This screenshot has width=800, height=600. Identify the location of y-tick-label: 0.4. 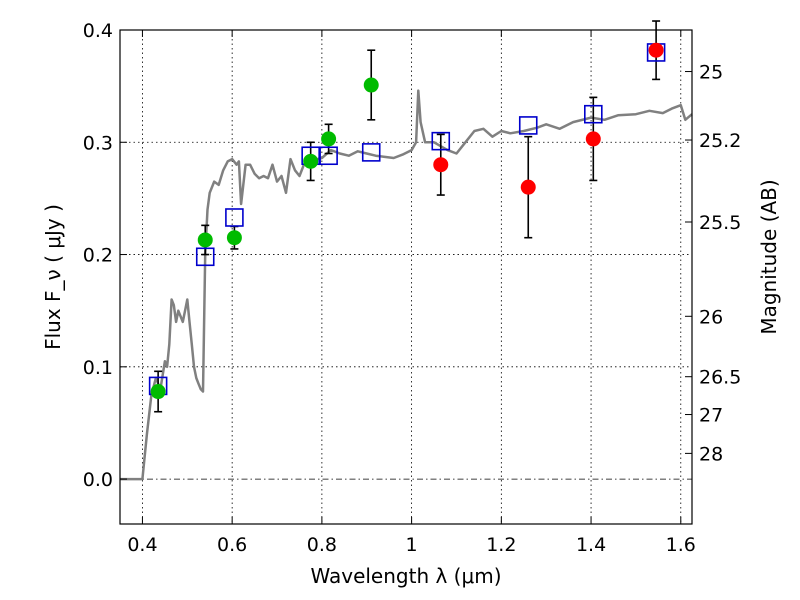
(98, 31).